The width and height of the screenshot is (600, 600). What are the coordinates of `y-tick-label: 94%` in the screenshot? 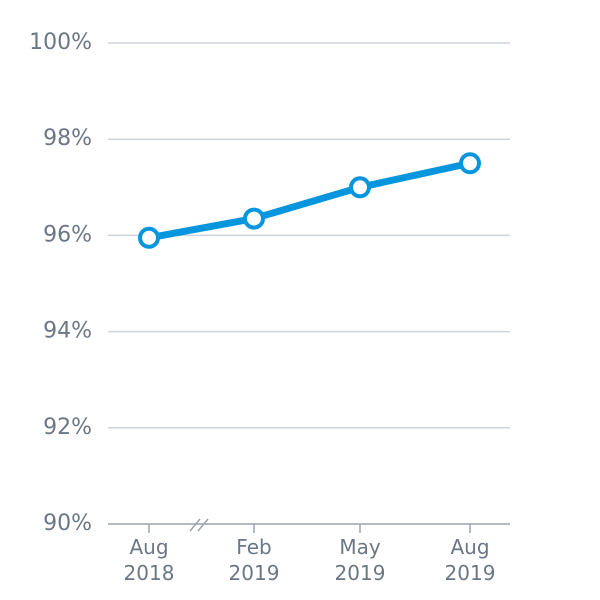 It's located at (67, 331).